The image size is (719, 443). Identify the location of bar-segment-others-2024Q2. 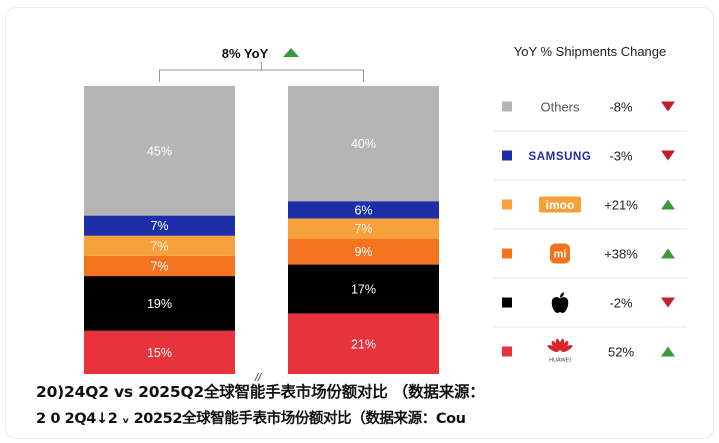
(159, 151).